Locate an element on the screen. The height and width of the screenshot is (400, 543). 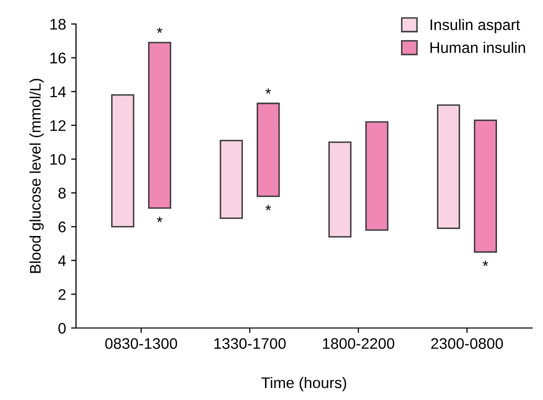
legend-label: Insulin aspart is located at coordinates (475, 26).